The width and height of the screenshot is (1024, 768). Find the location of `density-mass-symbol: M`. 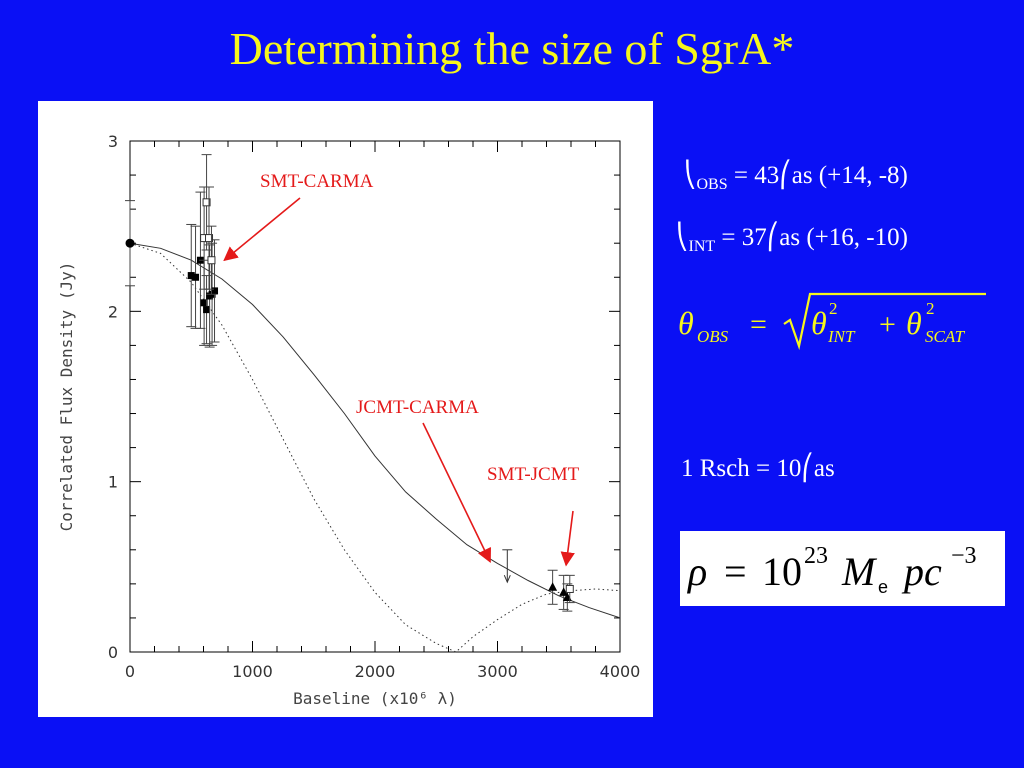

density-mass-symbol: M is located at coordinates (859, 571).